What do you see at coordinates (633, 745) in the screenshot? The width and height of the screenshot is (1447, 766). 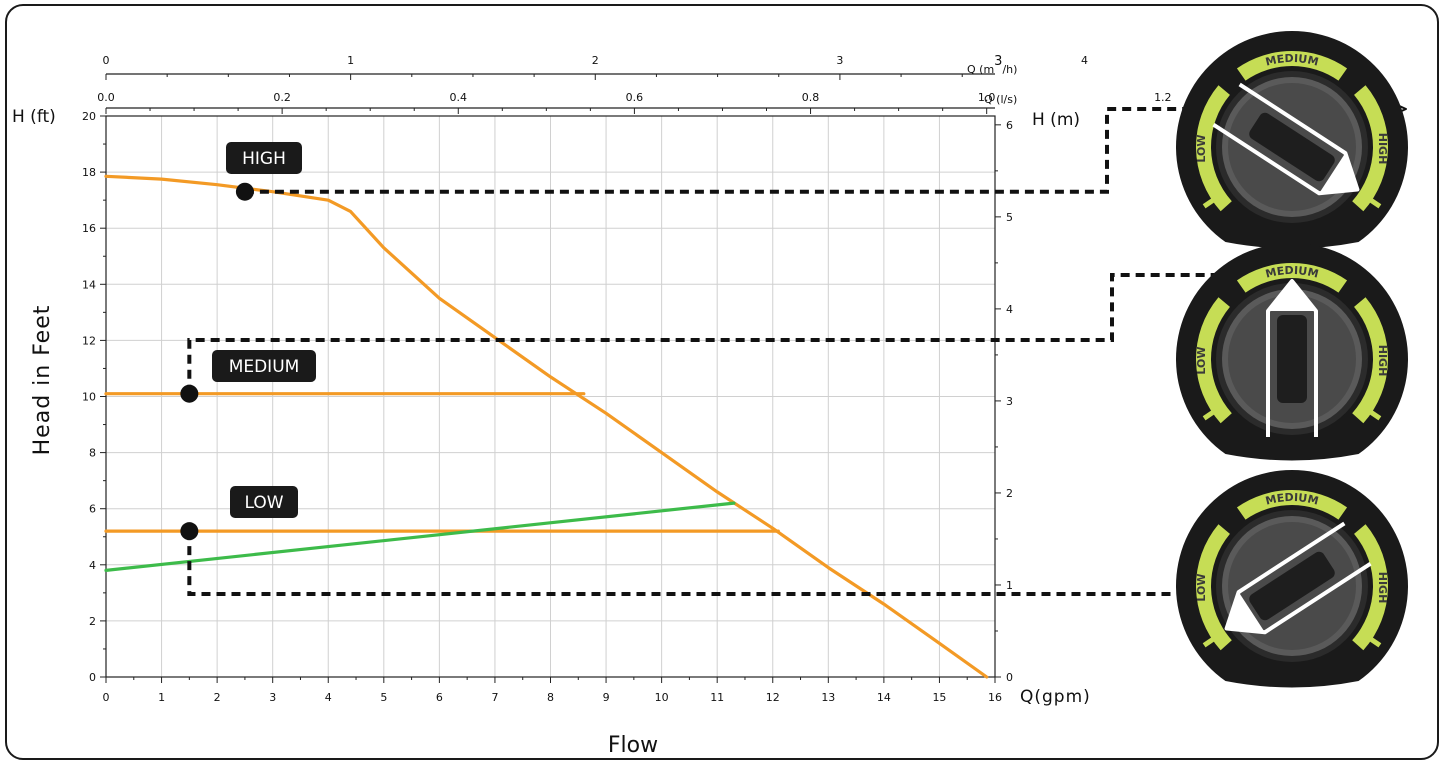 I see `x-axis-title: Flow` at bounding box center [633, 745].